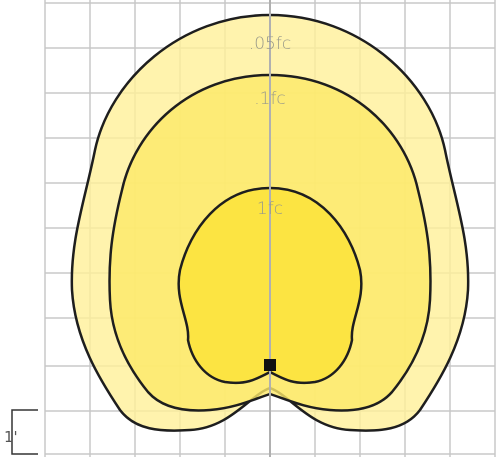 The image size is (500, 457). What do you see at coordinates (270, 209) in the screenshot?
I see `contour-label: 1fc` at bounding box center [270, 209].